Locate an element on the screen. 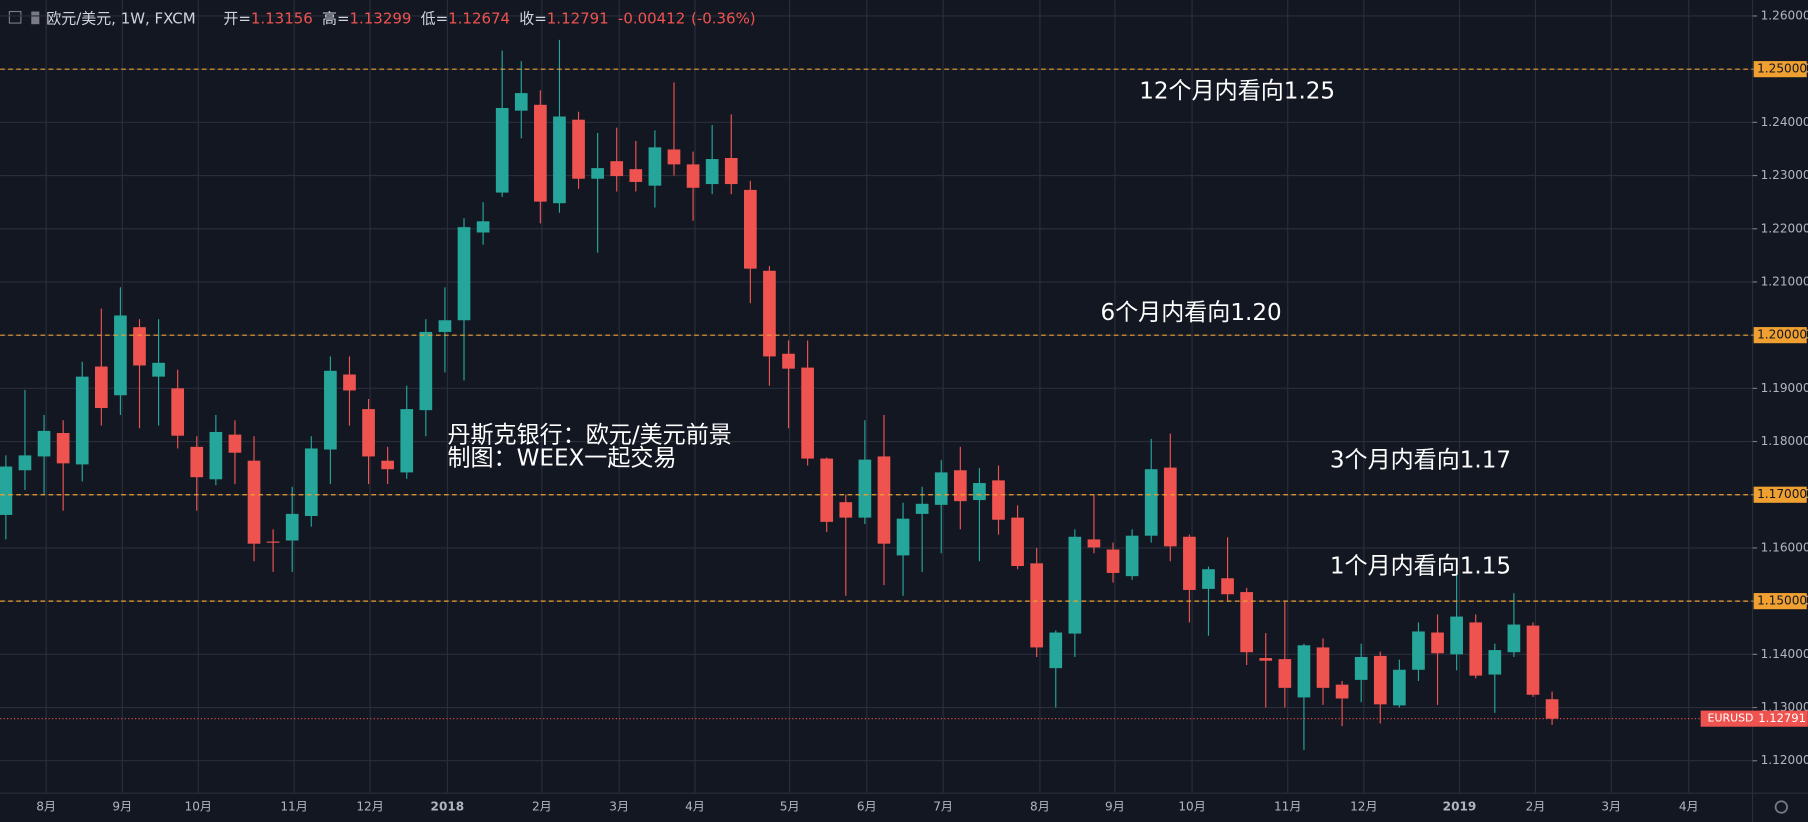  level-tag-label: 1.17000 is located at coordinates (1782, 494).